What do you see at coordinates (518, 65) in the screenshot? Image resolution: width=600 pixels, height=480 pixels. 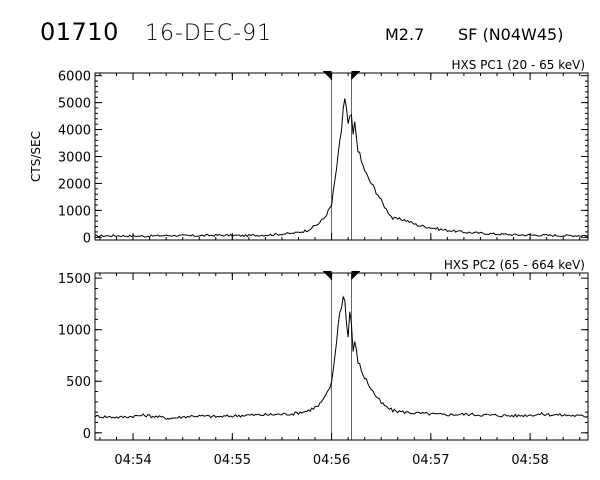 I see `panel-label: HXS PC1 (20 - 65 keV)` at bounding box center [518, 65].